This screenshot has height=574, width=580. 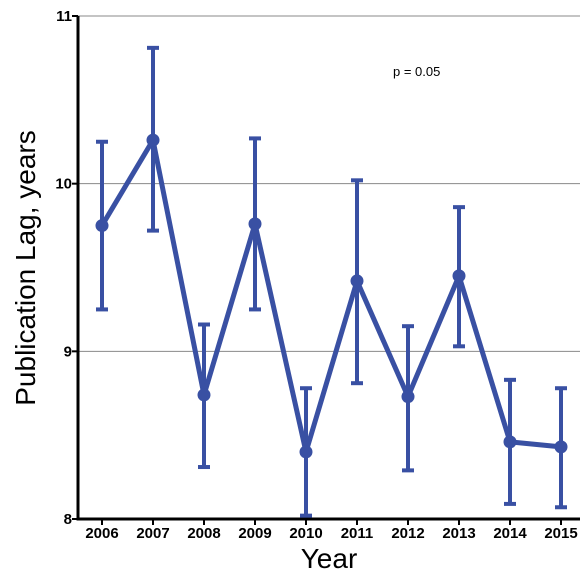 I want to click on x-tick-label: 2007, so click(x=152, y=533).